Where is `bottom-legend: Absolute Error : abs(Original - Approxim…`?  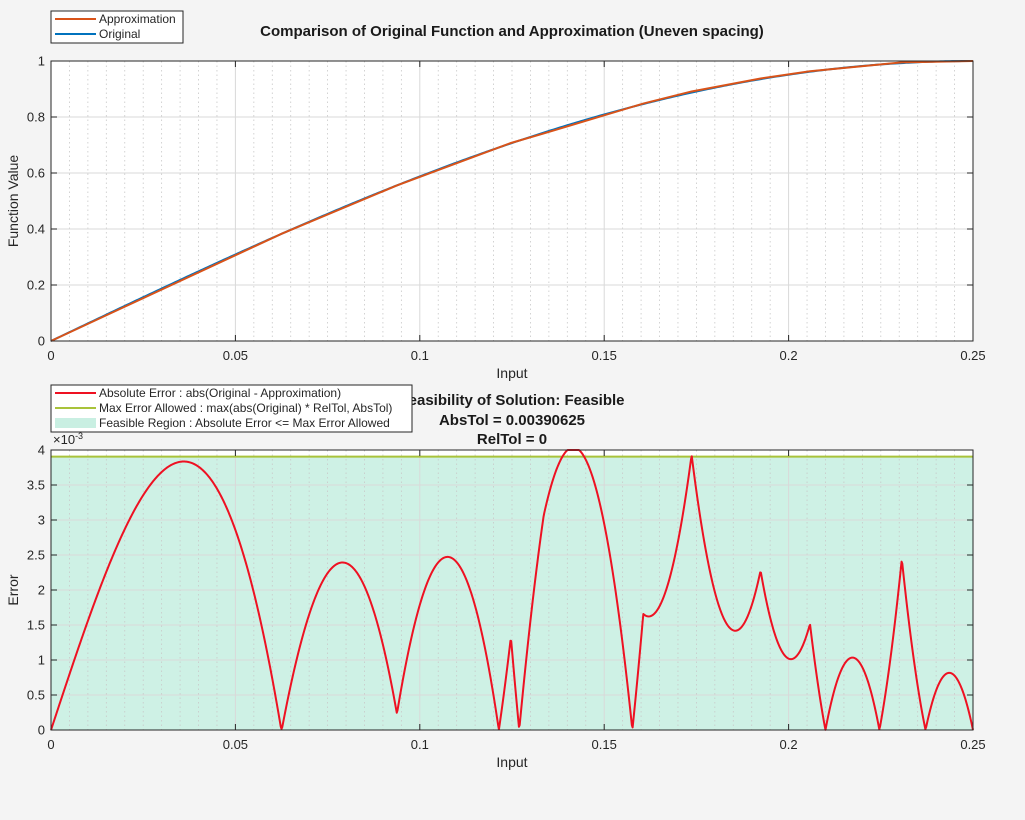
bottom-legend: Absolute Error : abs(Original - Approxim… is located at coordinates (231, 408).